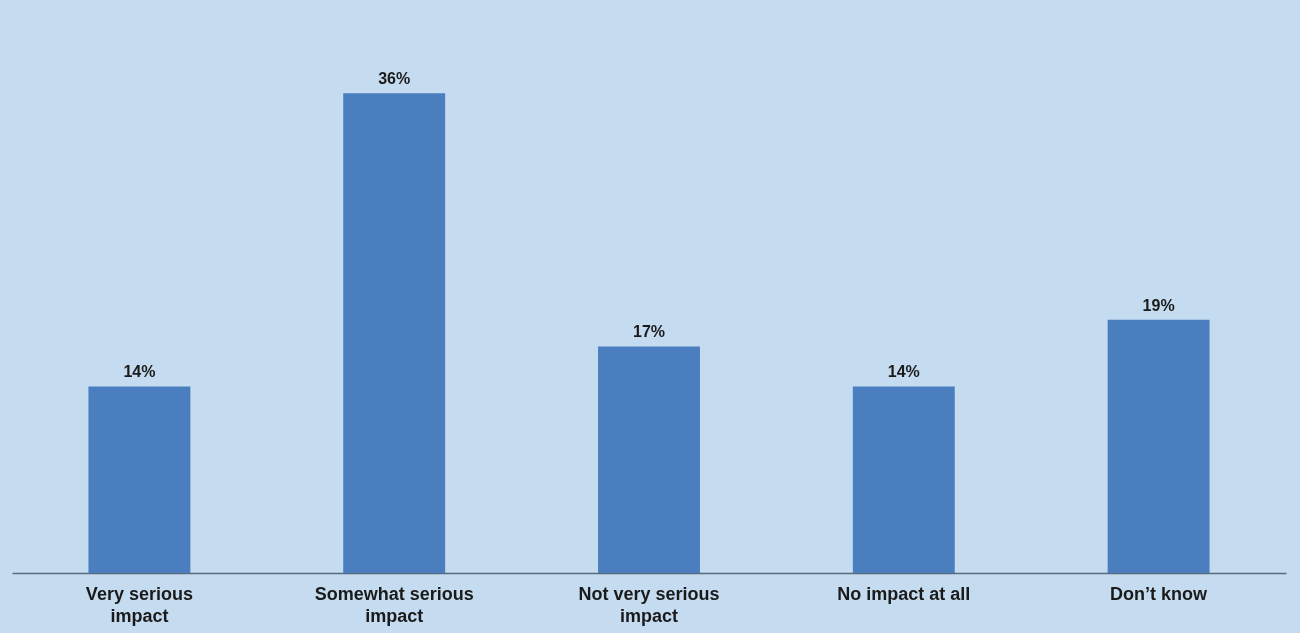 This screenshot has height=633, width=1300. I want to click on x-tick-label: Very serious impact, so click(139, 604).